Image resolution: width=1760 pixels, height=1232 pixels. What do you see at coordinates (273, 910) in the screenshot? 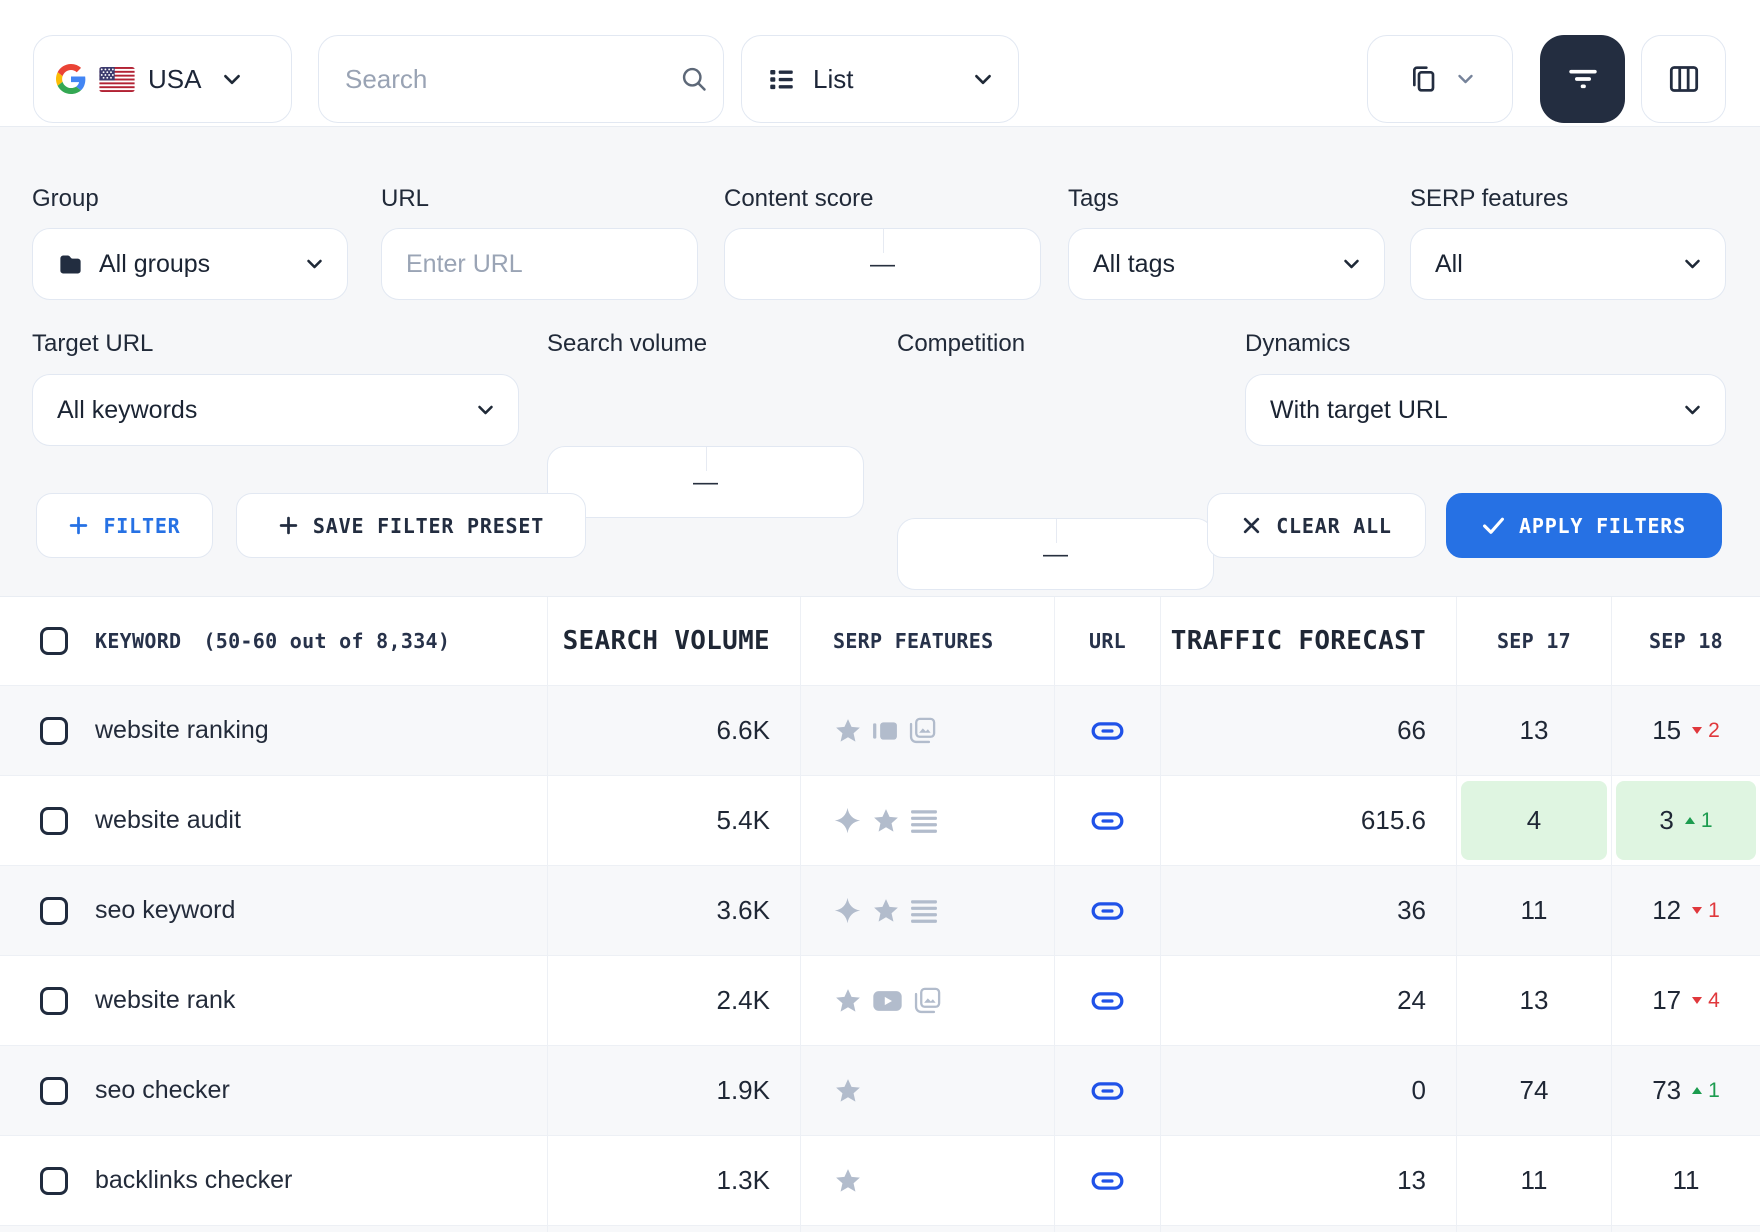
I see `keyword-cell: seo keyword` at bounding box center [273, 910].